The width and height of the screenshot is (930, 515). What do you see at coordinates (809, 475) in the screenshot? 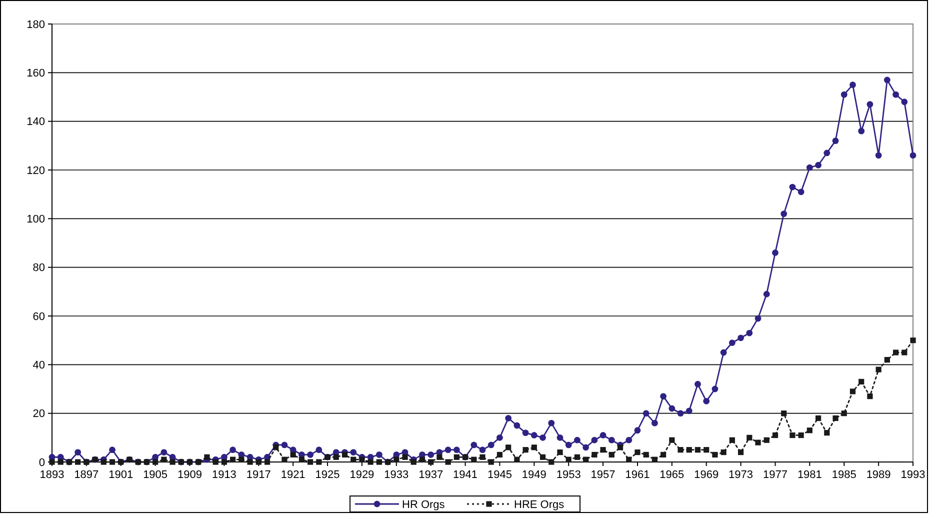
I see `x-tick-label: 1981` at bounding box center [809, 475].